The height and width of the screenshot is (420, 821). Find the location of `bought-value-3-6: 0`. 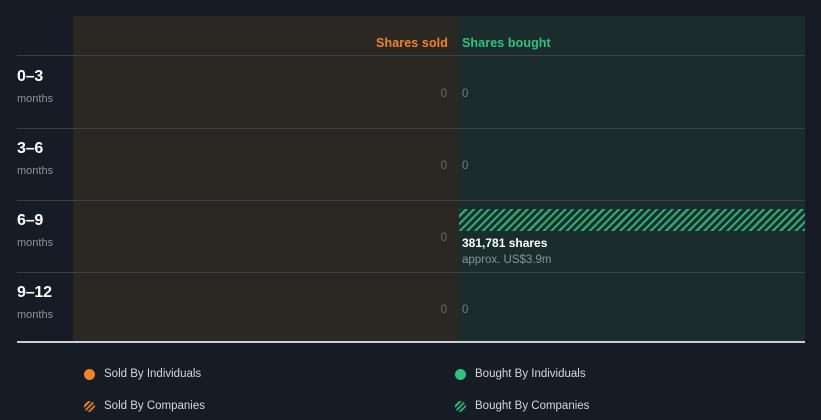

bought-value-3-6: 0 is located at coordinates (465, 166).